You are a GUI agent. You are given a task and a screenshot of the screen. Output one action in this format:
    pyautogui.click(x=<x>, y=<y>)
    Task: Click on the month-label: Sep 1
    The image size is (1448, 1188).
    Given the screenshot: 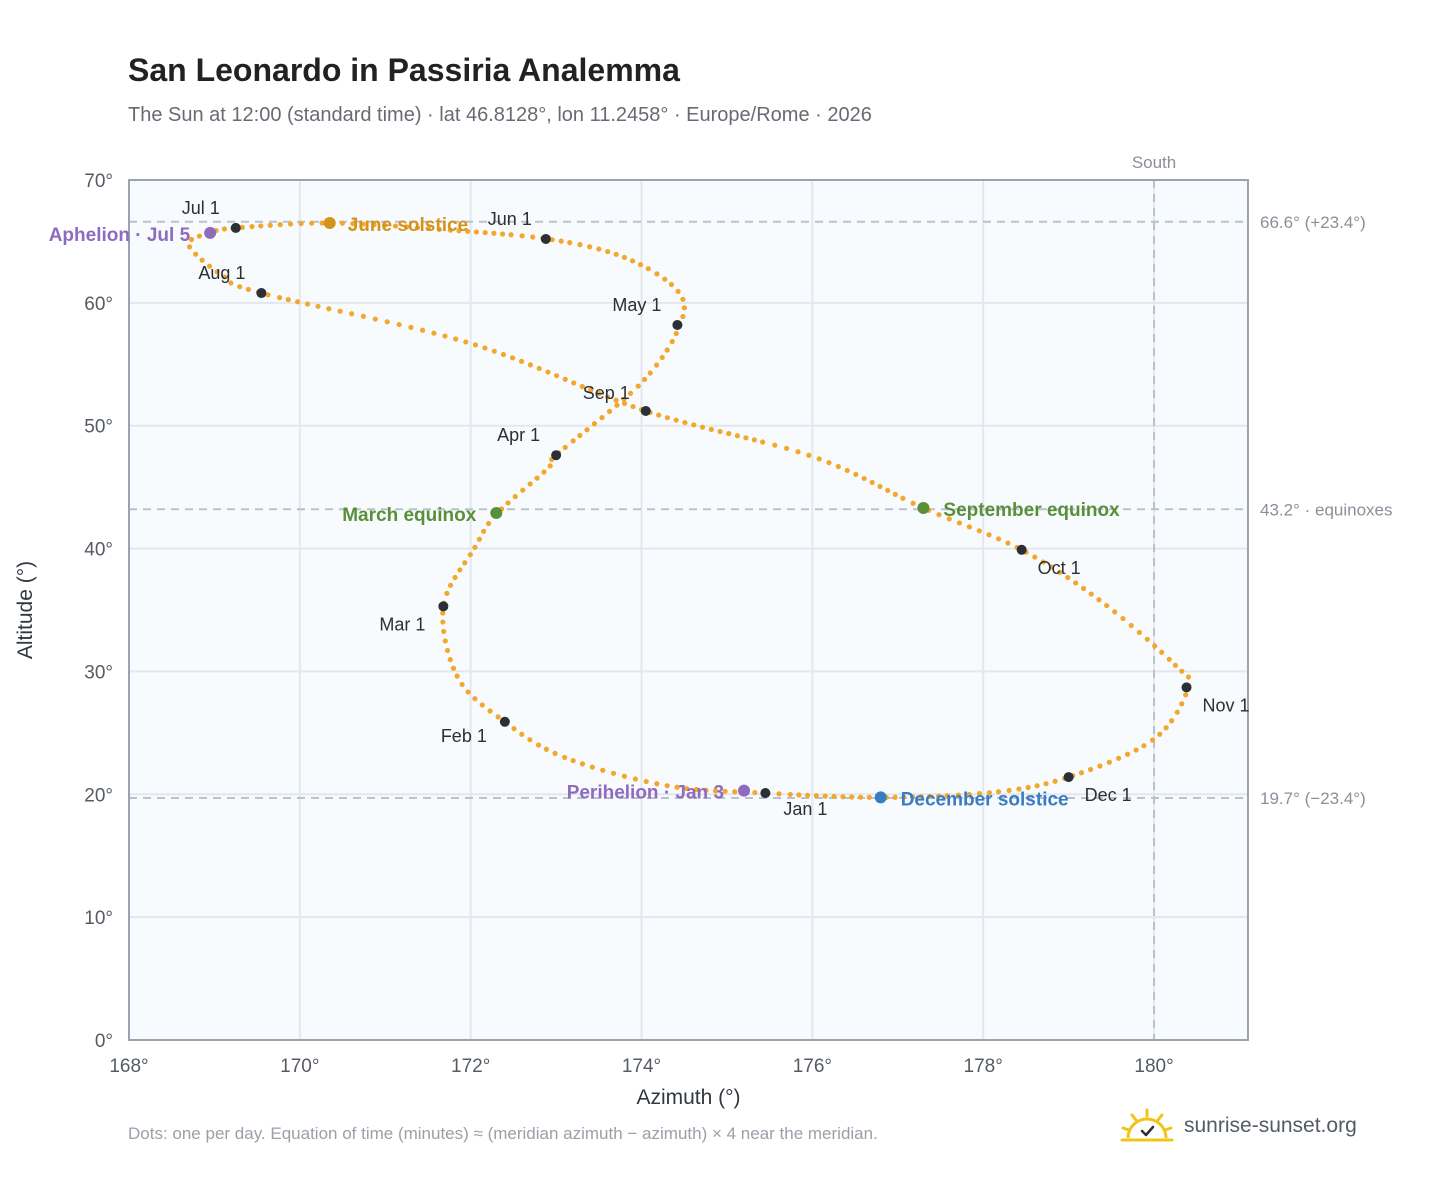 What is the action you would take?
    pyautogui.click(x=606, y=393)
    